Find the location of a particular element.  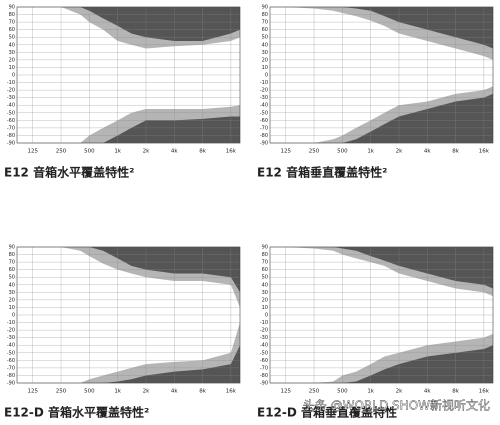

watermark: 头条 @WORLD SHOW新视听文化 is located at coordinates (396, 405).